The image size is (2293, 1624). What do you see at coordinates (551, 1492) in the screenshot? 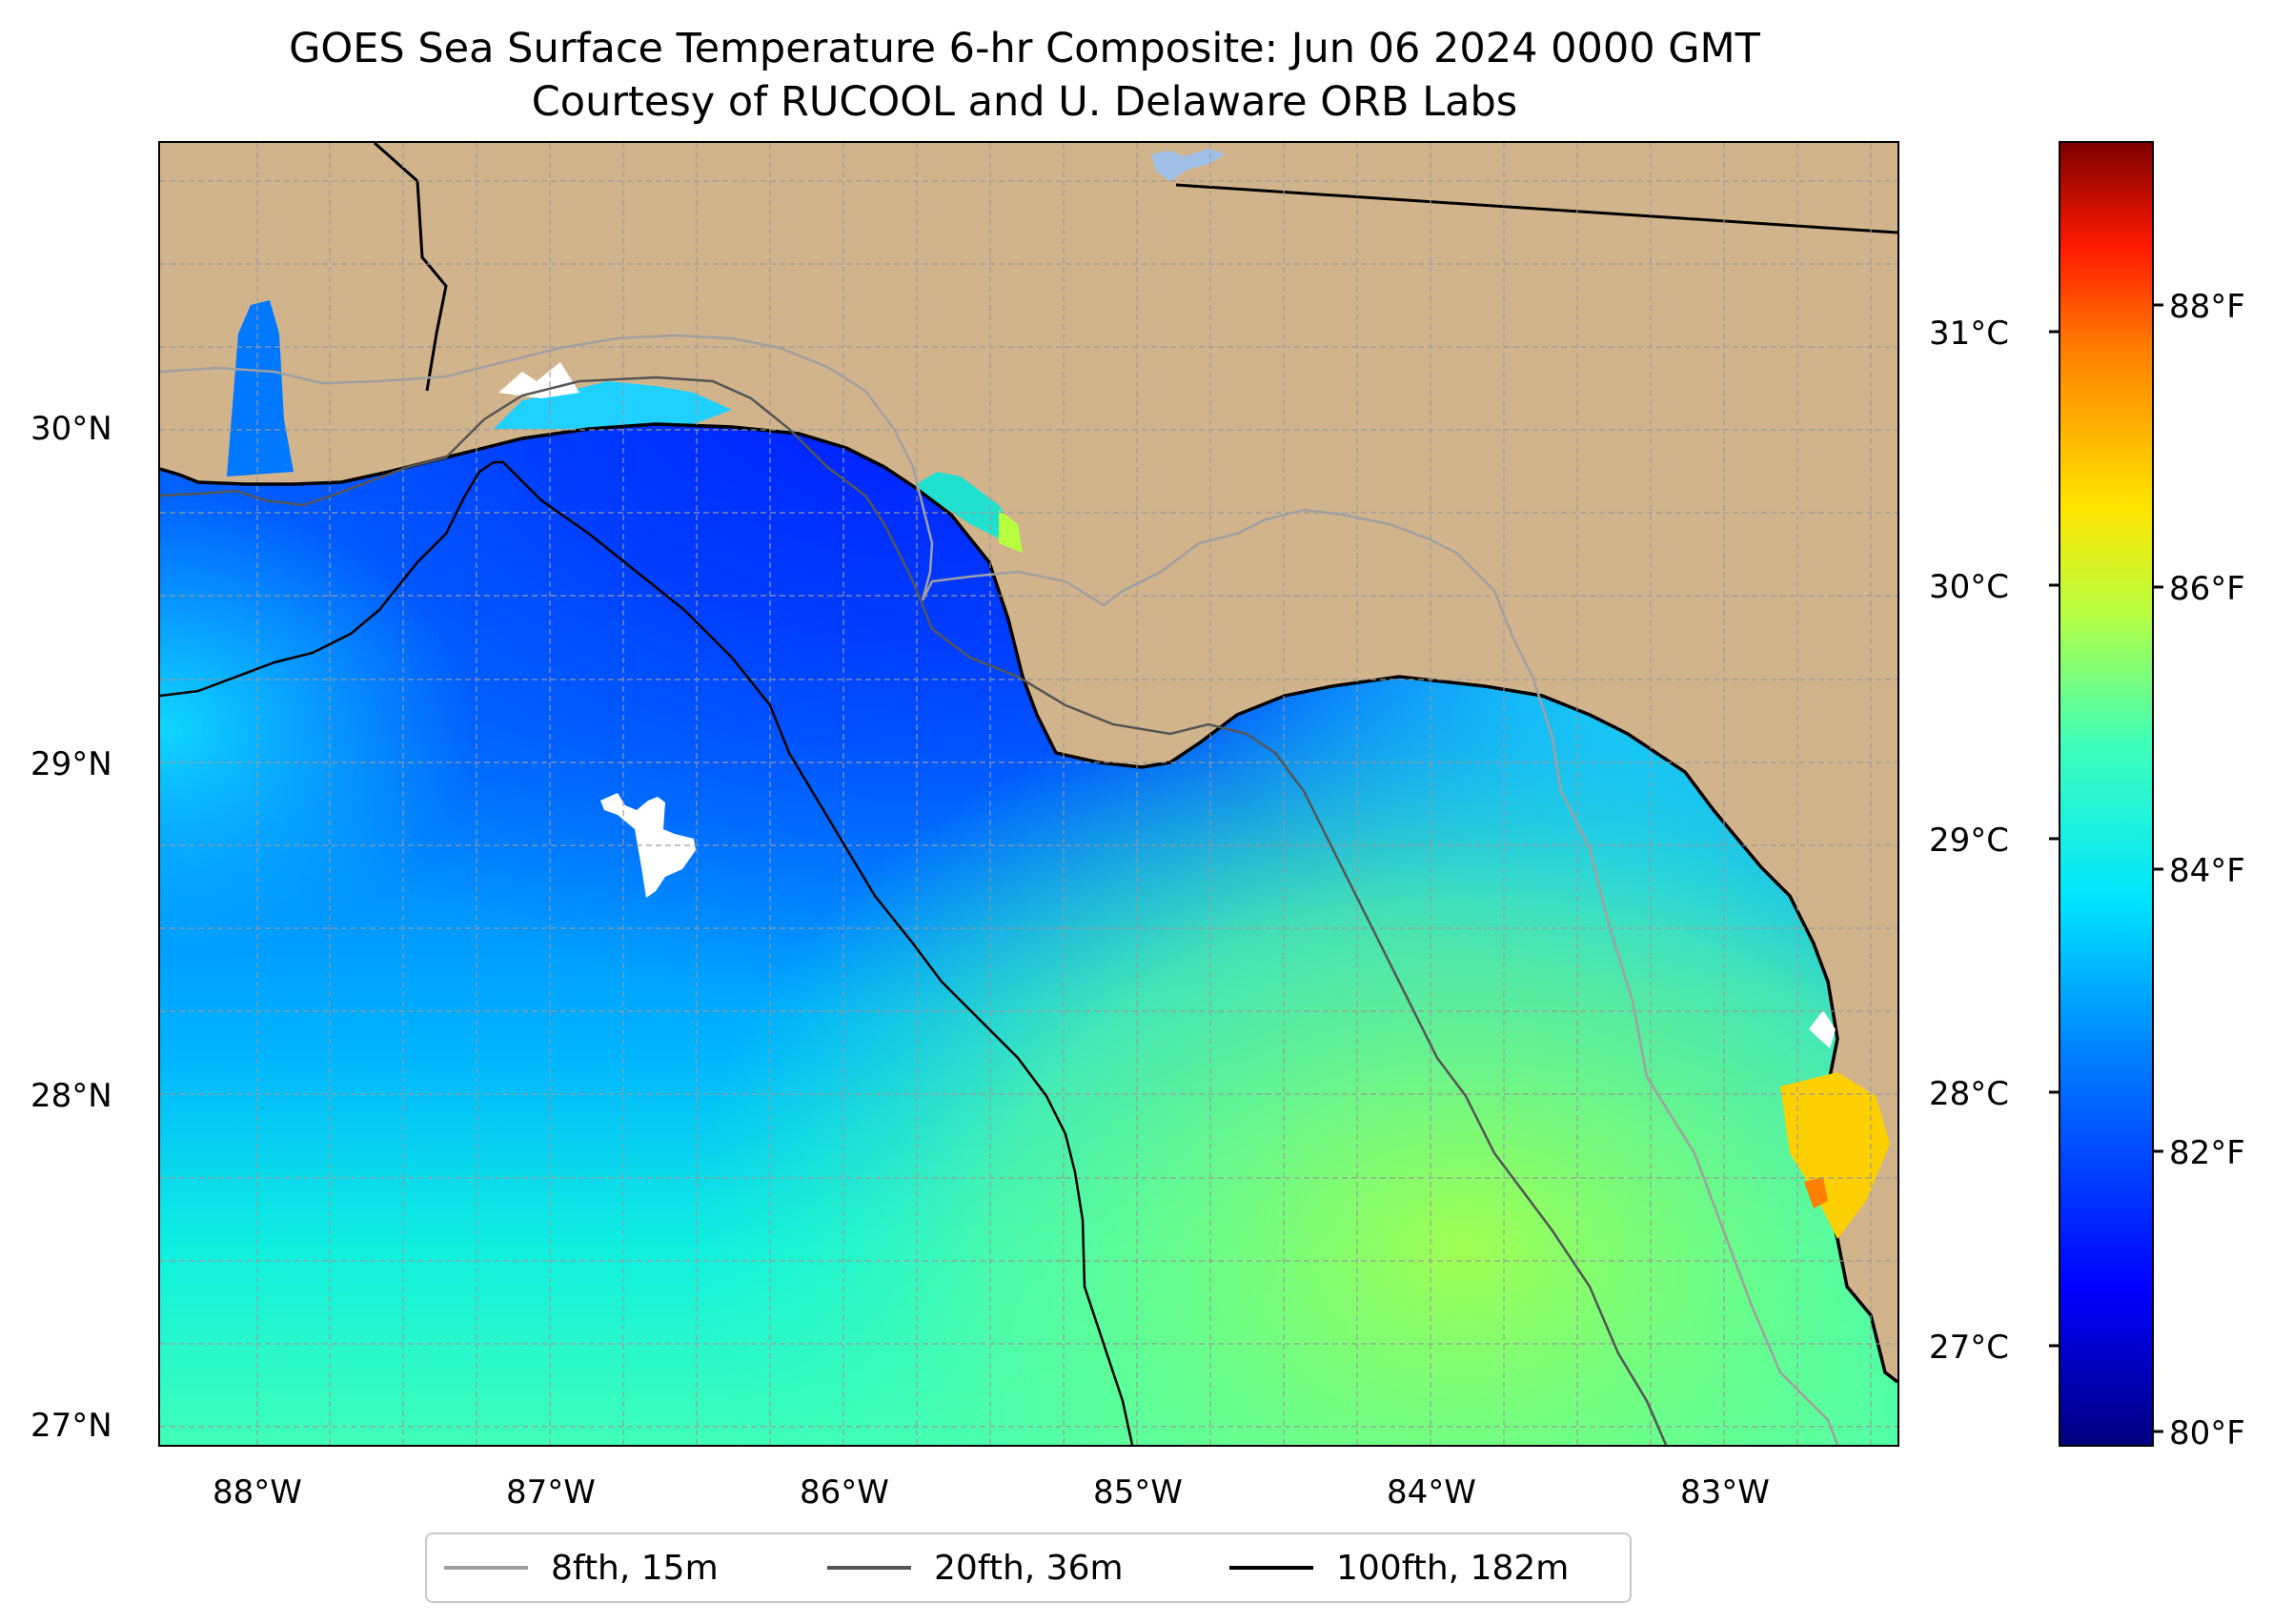
I see `lon-label-87w: 87°W` at bounding box center [551, 1492].